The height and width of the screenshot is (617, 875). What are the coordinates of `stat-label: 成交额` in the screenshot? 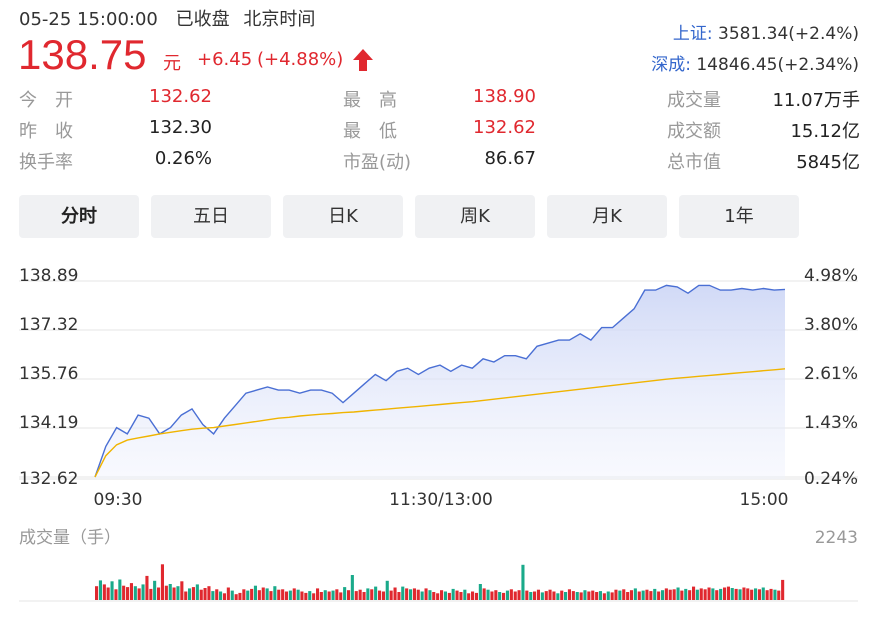 It's located at (694, 131).